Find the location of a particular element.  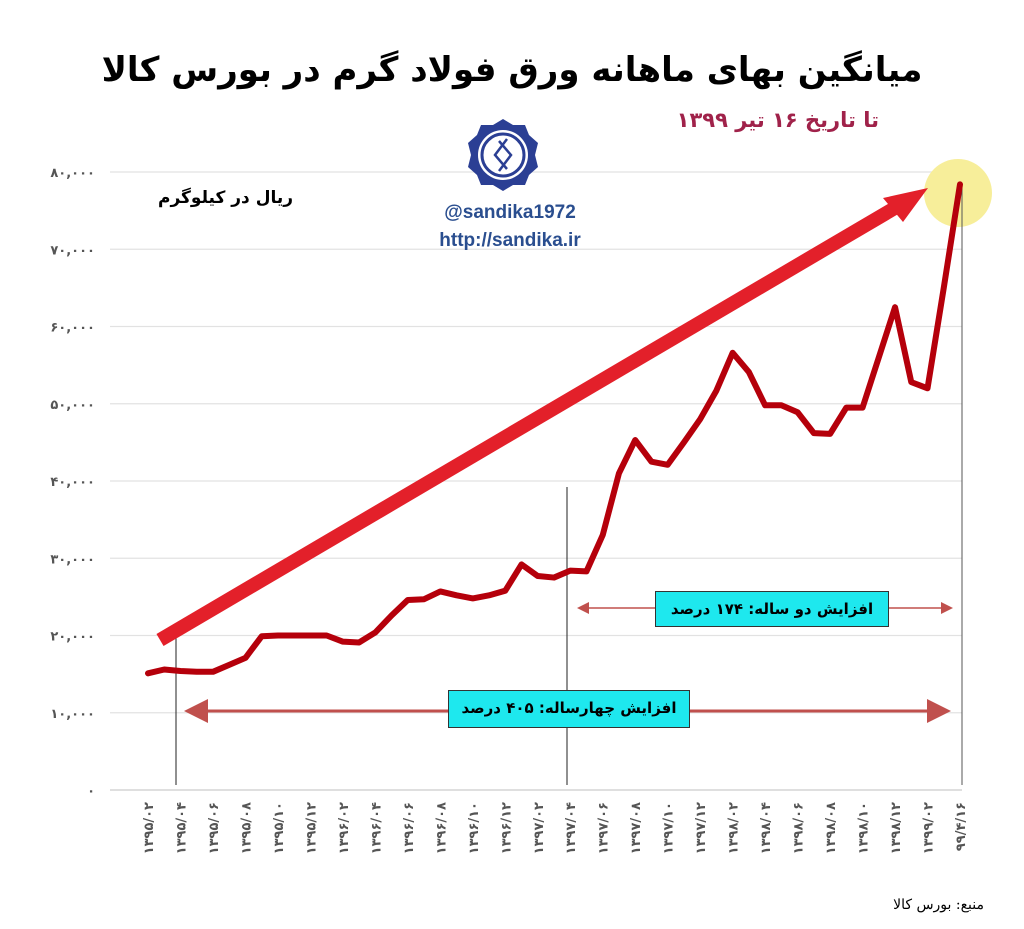

y-tick-label: ۶۰,۰۰۰ is located at coordinates (72, 328).